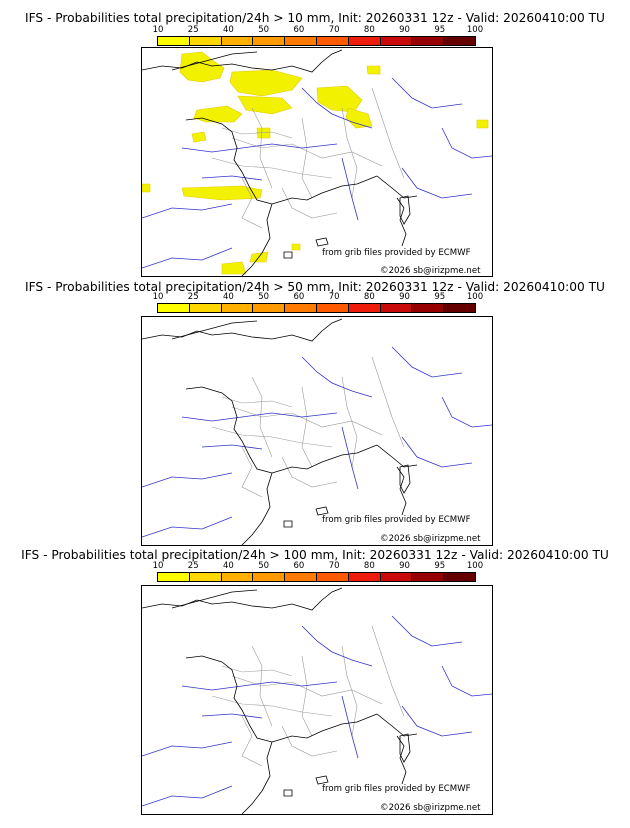 This screenshot has width=630, height=828. Describe the element at coordinates (299, 30) in the screenshot. I see `colorbar-tick-label: 60` at that location.